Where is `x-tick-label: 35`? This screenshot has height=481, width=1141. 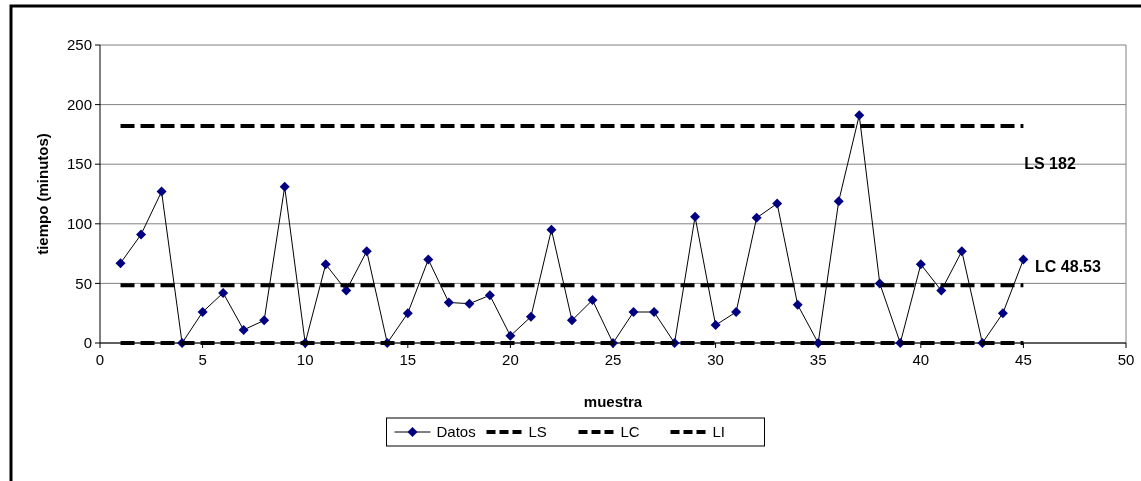
x-tick-label: 35 is located at coordinates (818, 359).